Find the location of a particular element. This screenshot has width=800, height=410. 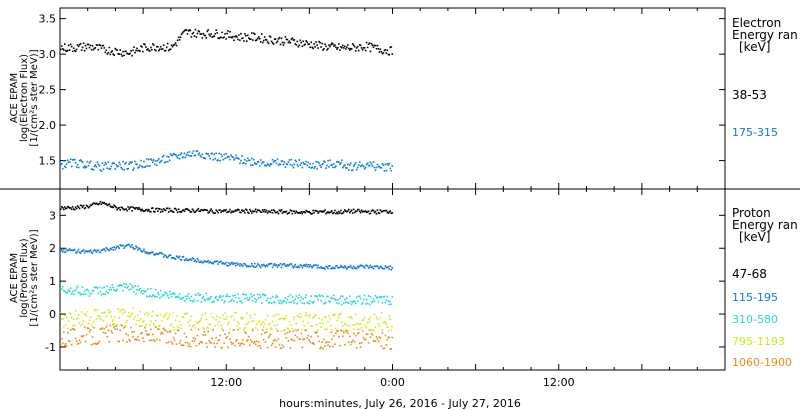

y-tick-label: 1.5 is located at coordinates (48, 161).